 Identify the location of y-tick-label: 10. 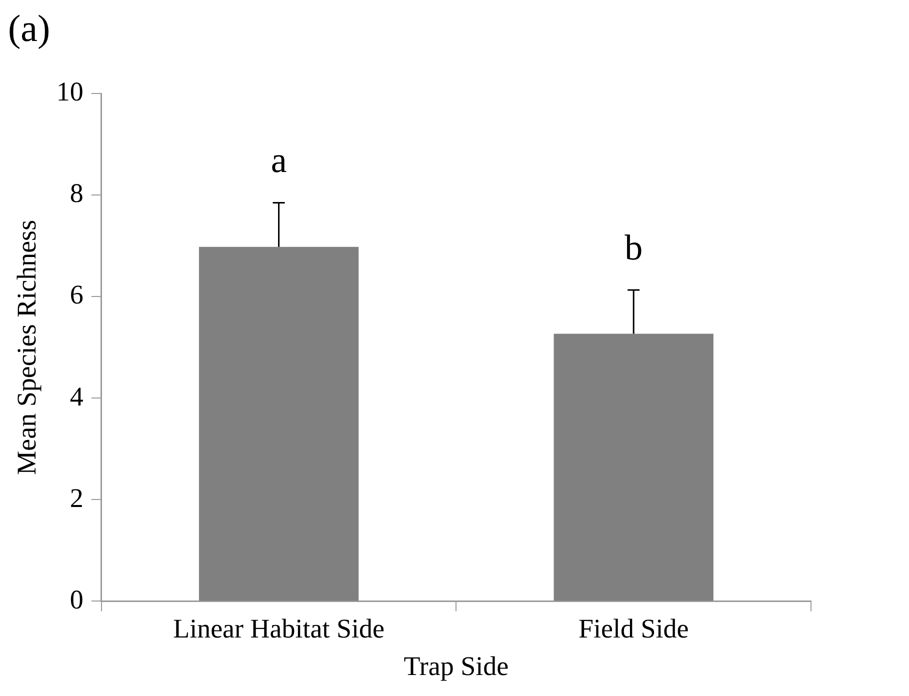
(70, 91).